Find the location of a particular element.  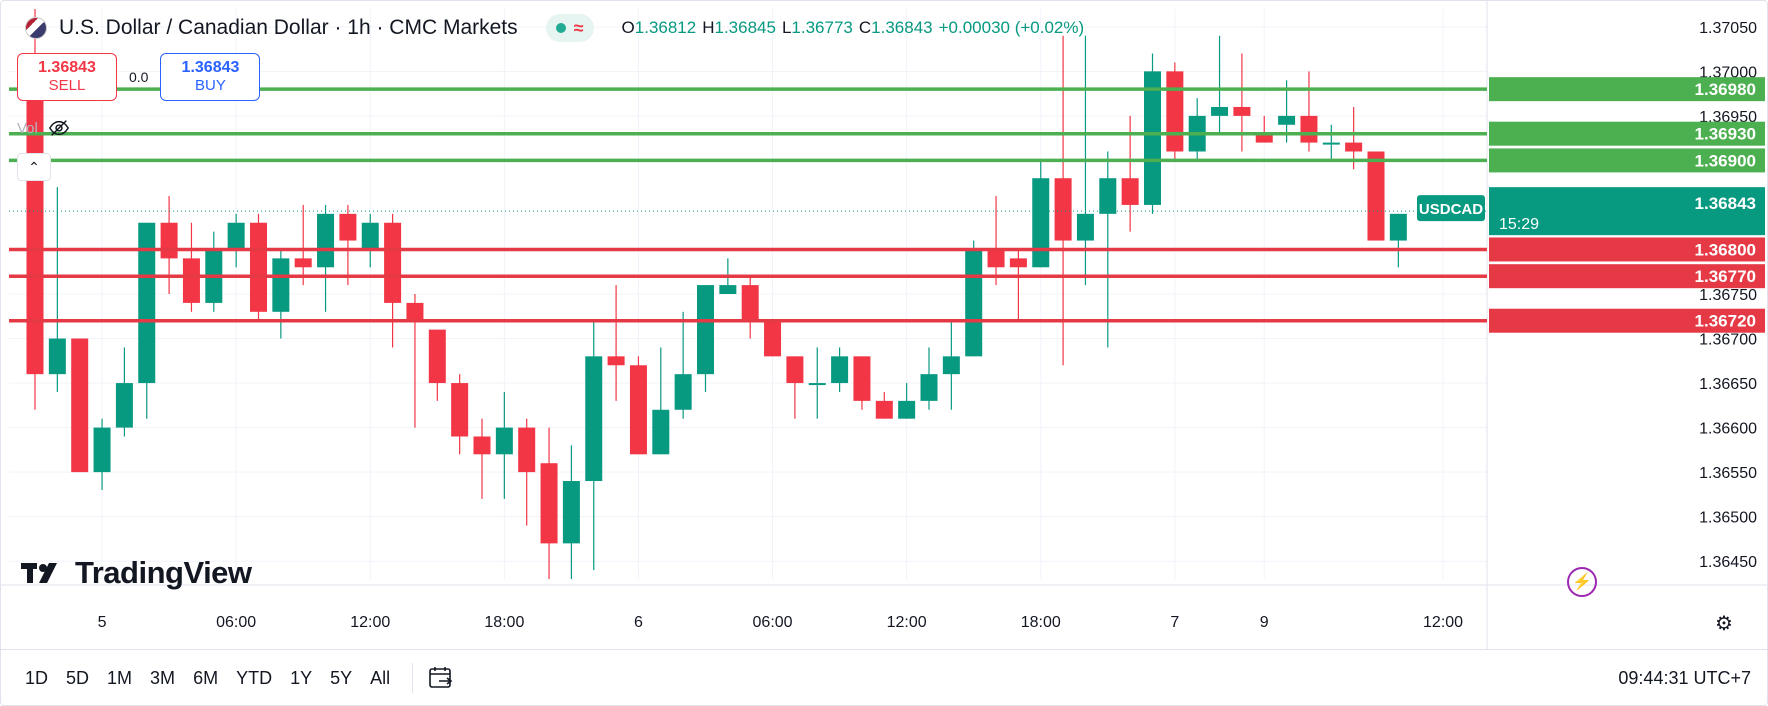

ohlc-value: +0.00030 (+0.02%) is located at coordinates (1011, 27).